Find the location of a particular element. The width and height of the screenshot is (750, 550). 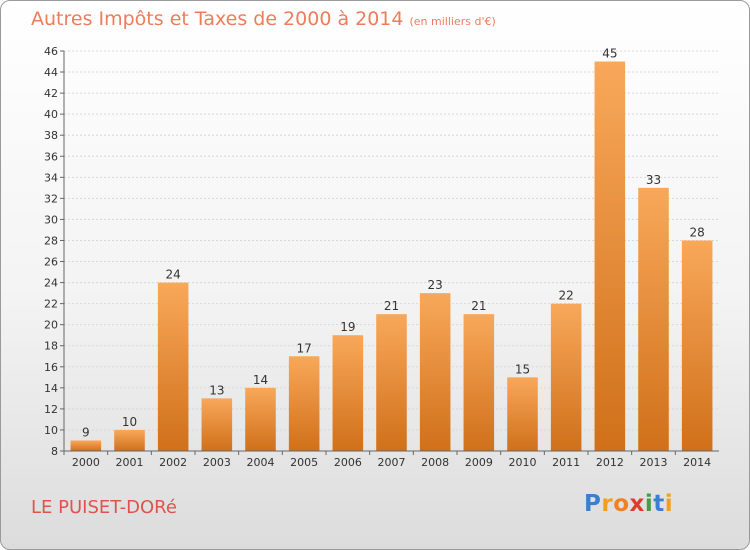

y-tick-label: 32 is located at coordinates (51, 198).